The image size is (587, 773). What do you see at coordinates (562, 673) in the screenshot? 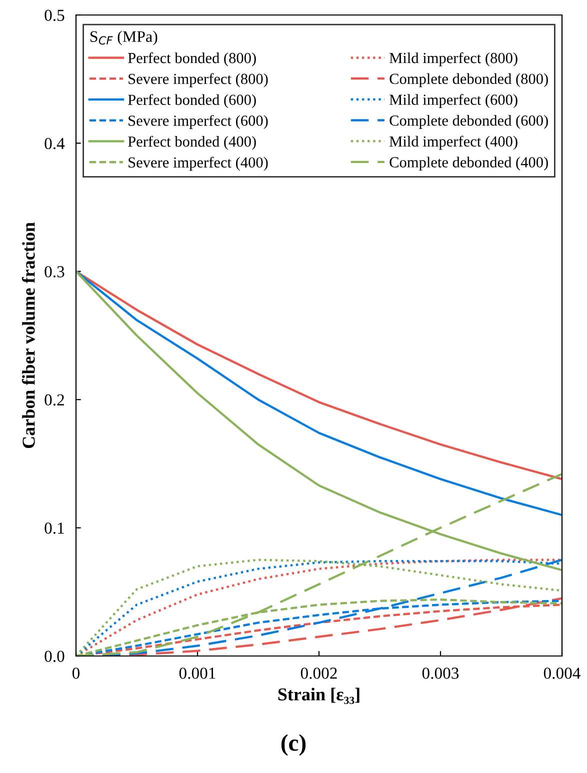
I see `x-tick-label: 0.004` at bounding box center [562, 673].